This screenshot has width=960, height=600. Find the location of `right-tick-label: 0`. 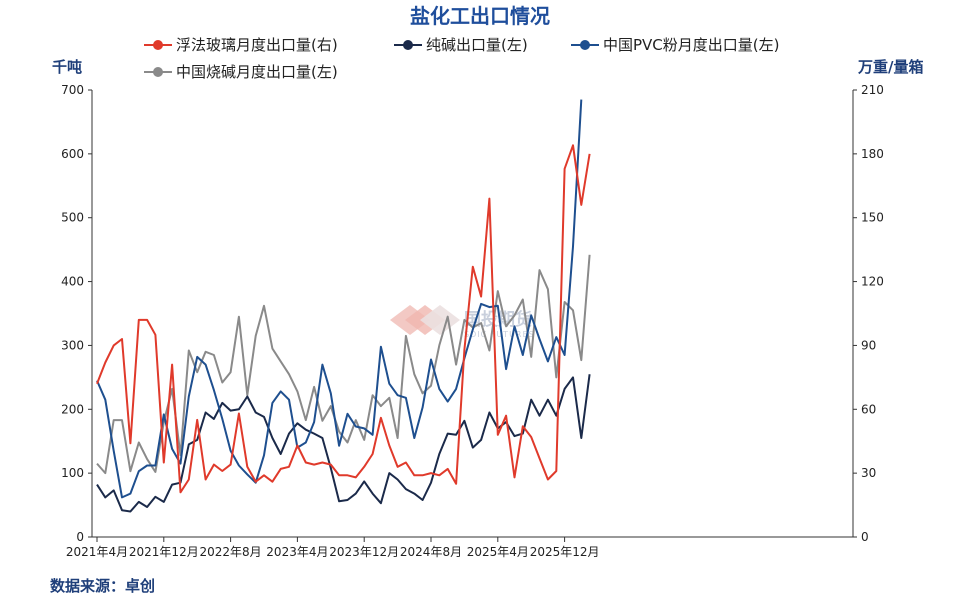

right-tick-label: 0 is located at coordinates (865, 537).